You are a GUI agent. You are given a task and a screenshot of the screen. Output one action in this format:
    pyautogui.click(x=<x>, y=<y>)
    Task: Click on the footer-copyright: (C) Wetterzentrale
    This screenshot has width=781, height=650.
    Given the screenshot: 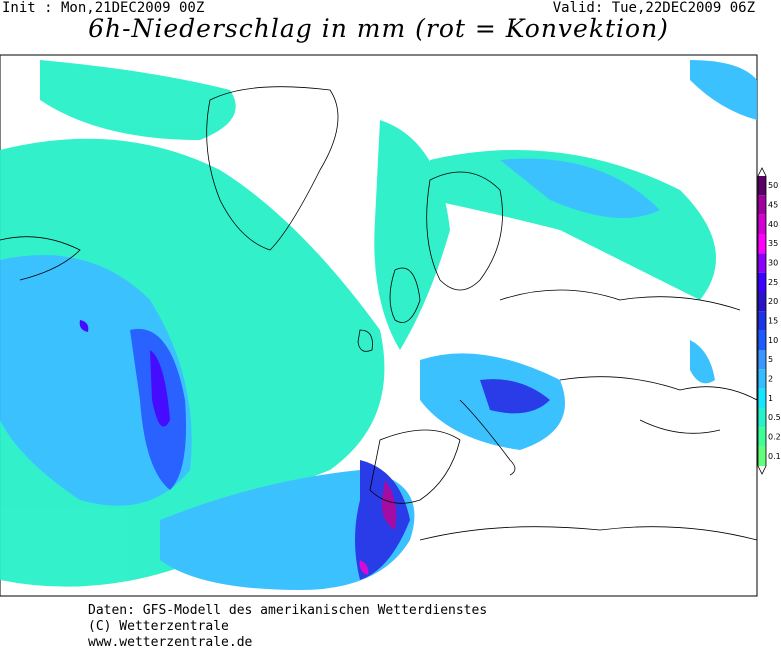 What is the action you would take?
    pyautogui.click(x=158, y=626)
    